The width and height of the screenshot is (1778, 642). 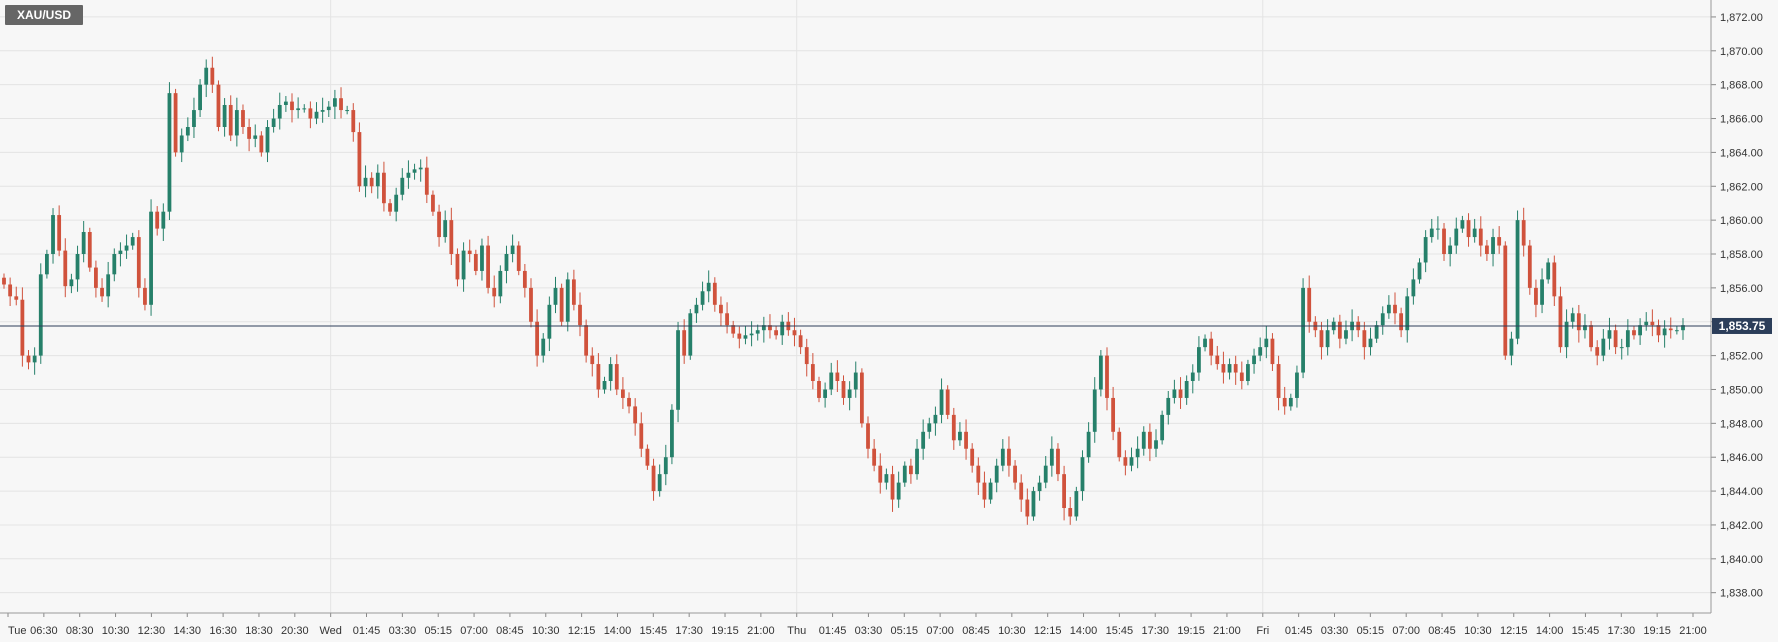 I want to click on x-tick-label: 10:30, so click(x=116, y=631).